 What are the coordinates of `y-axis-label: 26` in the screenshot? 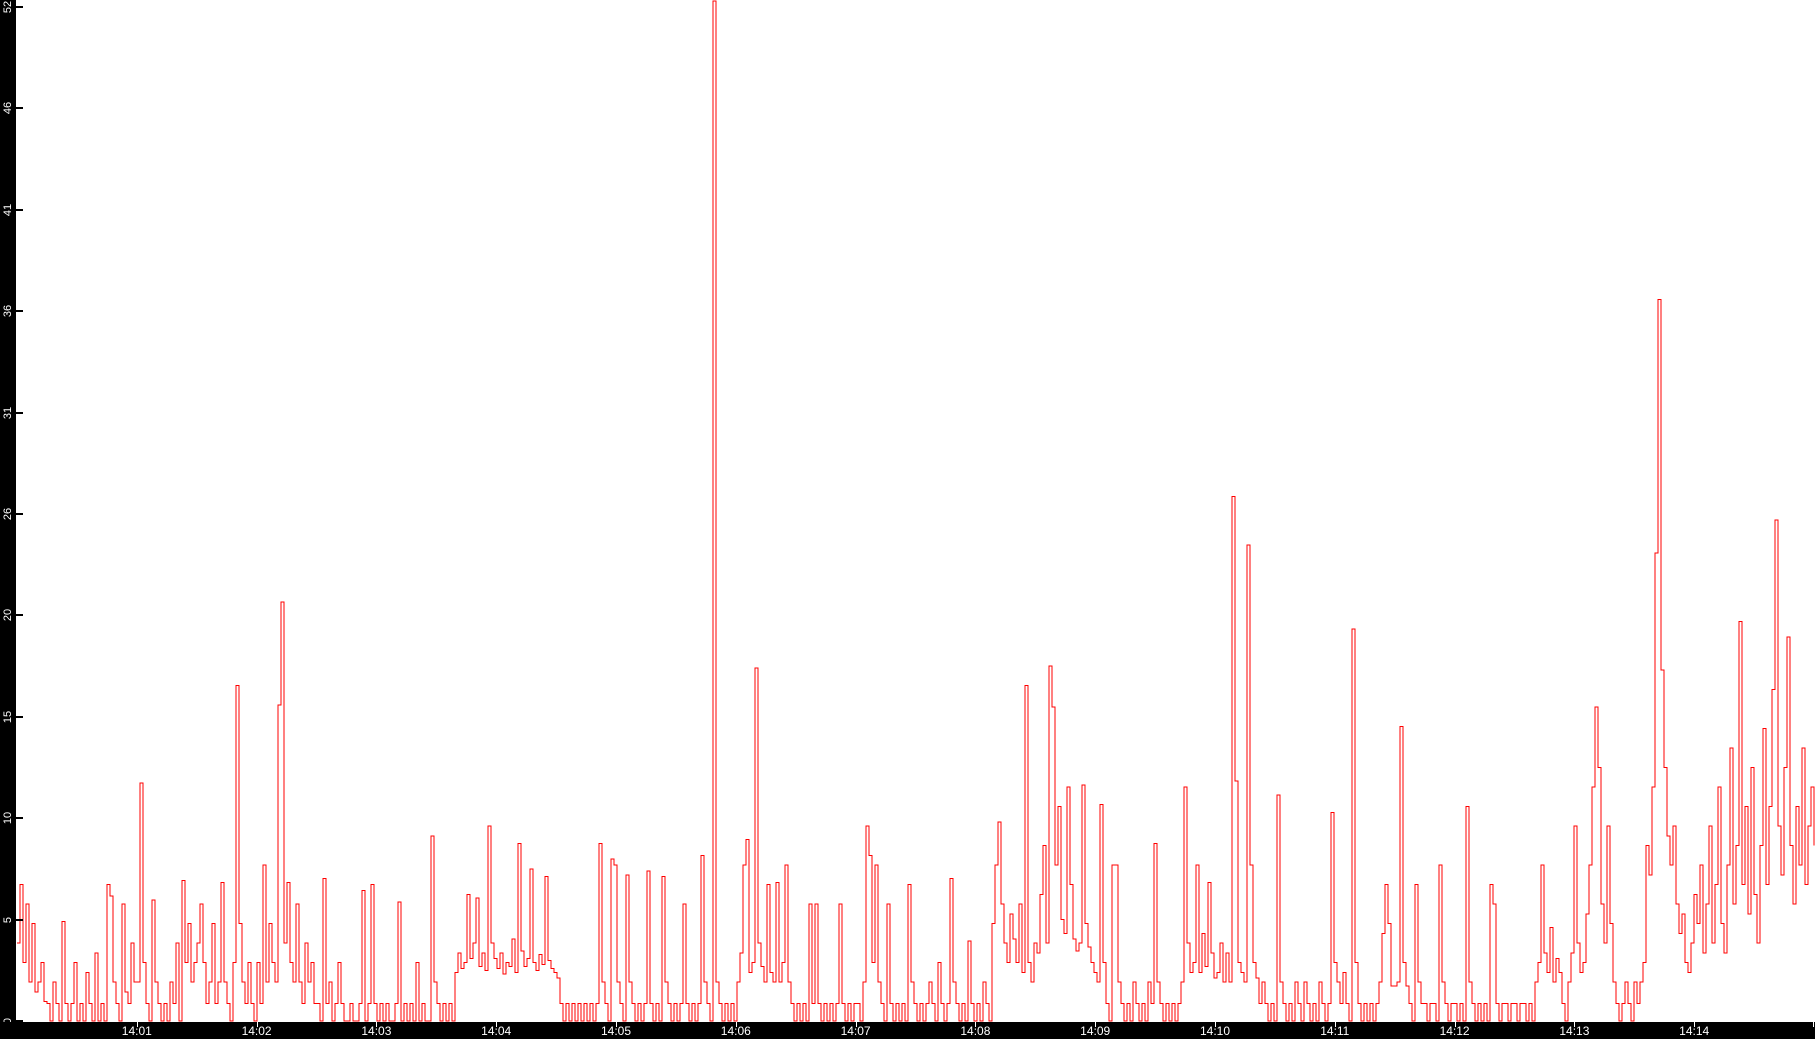 It's located at (8, 514).